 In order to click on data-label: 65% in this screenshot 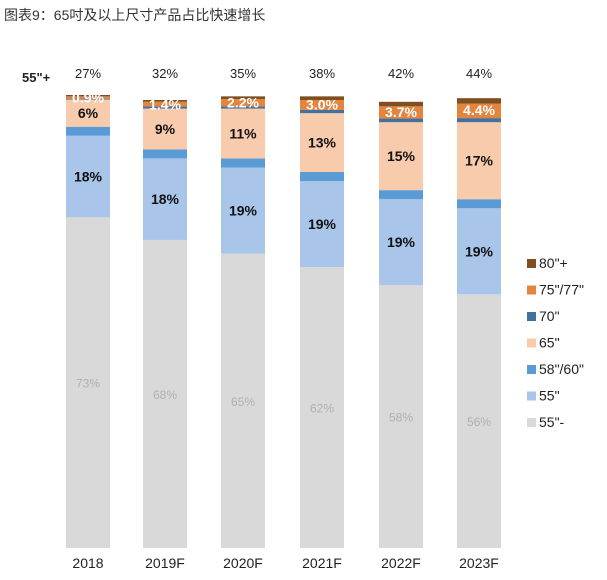, I will do `click(243, 402)`.